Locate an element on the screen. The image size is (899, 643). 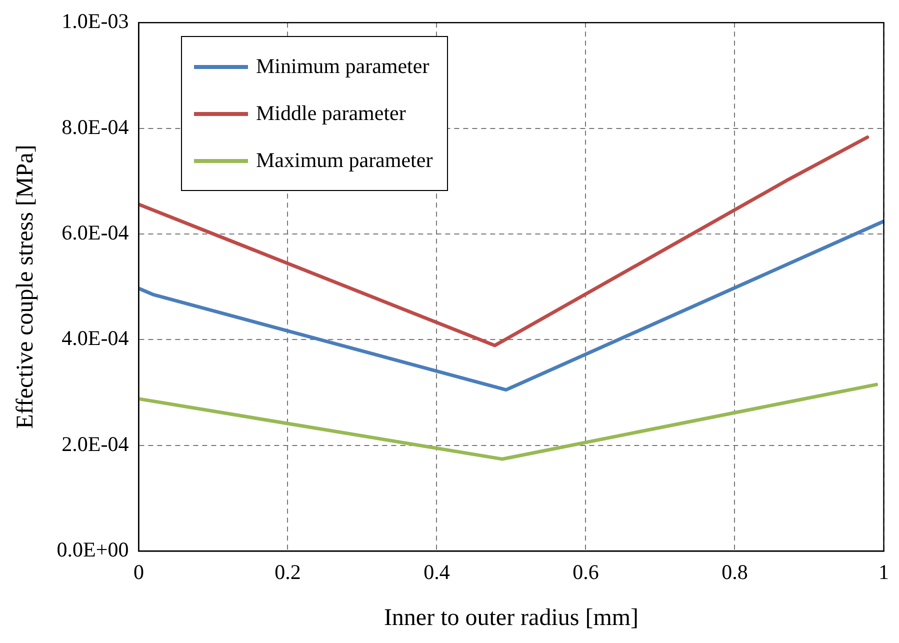
x-tick-label: 1 is located at coordinates (883, 572).